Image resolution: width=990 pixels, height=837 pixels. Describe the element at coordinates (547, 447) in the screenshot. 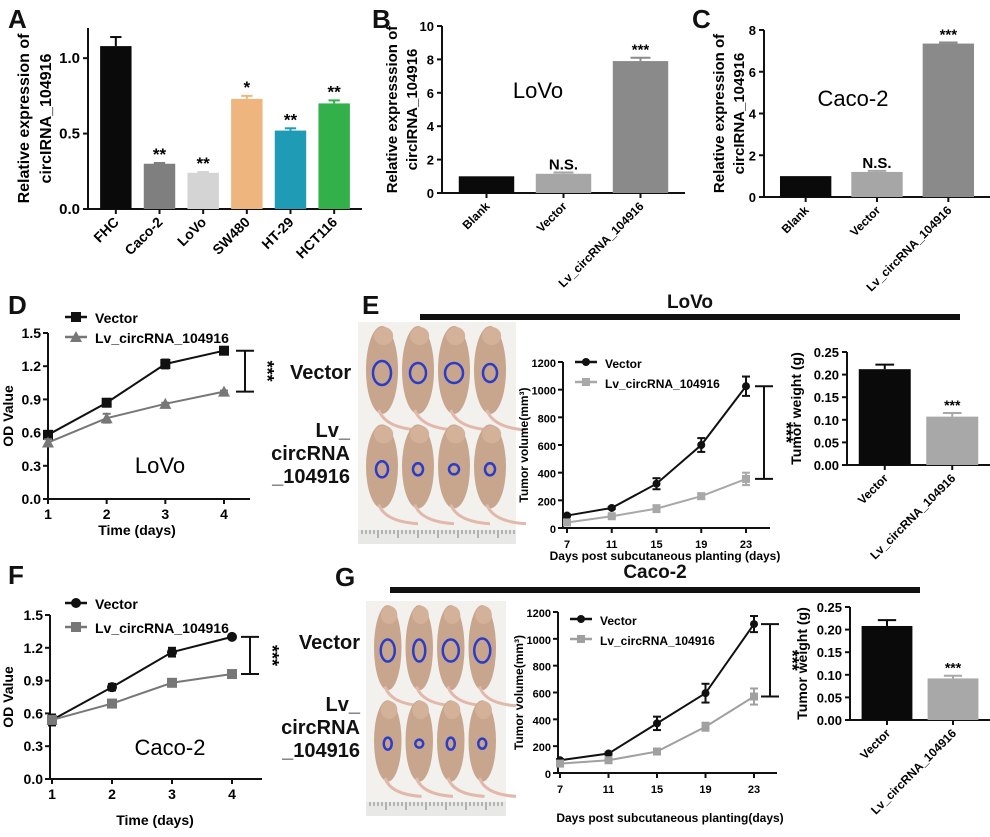

I see `y-tick-label: 600` at that location.